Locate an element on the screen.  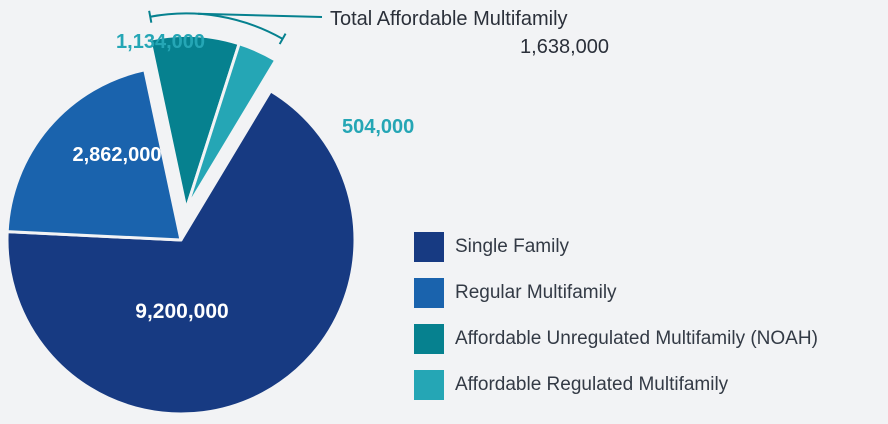
legend-label: Regular Multifamily is located at coordinates (536, 292).